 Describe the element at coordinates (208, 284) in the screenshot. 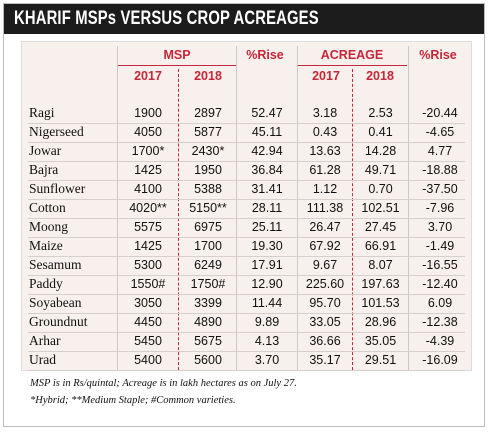

I see `cell-msp2018: 1750#` at that location.